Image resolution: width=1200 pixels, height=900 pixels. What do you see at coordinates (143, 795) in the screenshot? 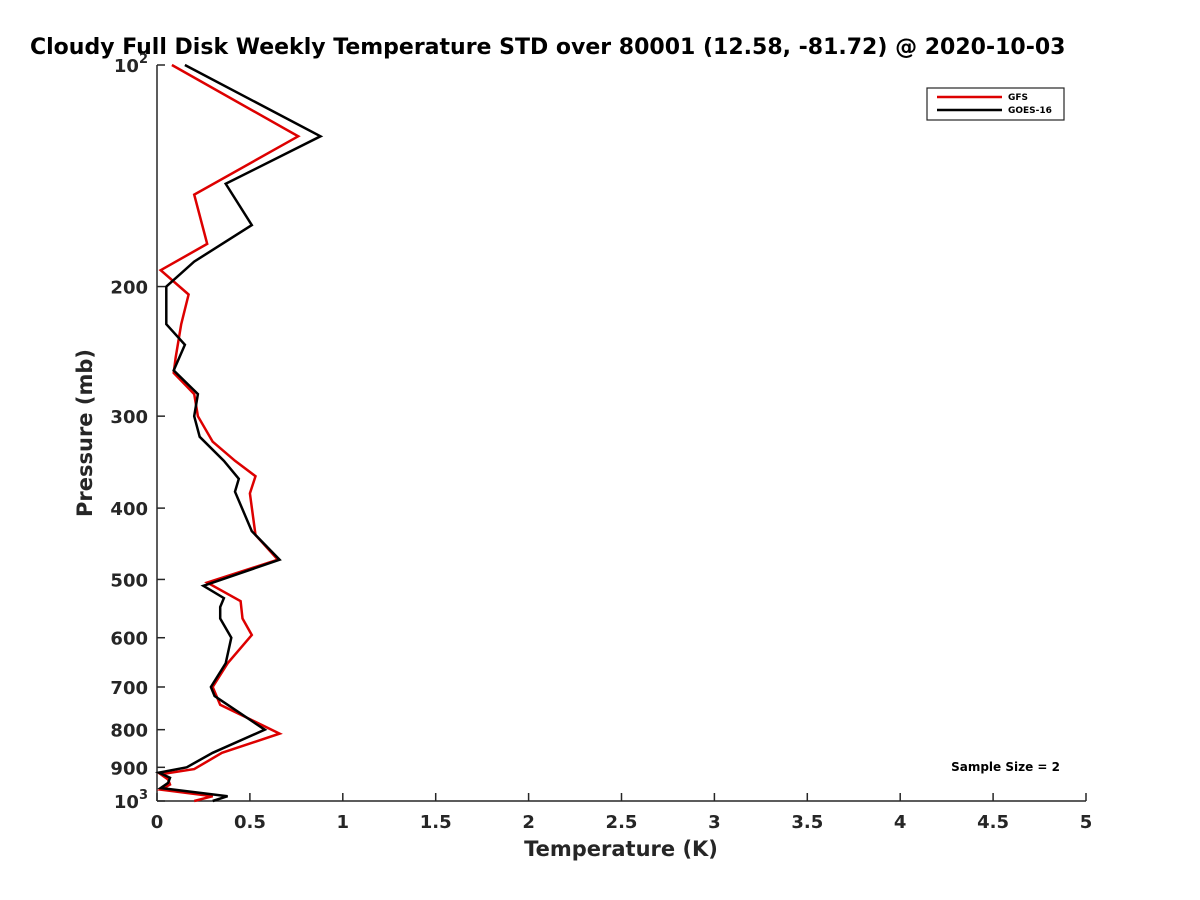
I see `y-tick-exponent: 3` at bounding box center [143, 795].